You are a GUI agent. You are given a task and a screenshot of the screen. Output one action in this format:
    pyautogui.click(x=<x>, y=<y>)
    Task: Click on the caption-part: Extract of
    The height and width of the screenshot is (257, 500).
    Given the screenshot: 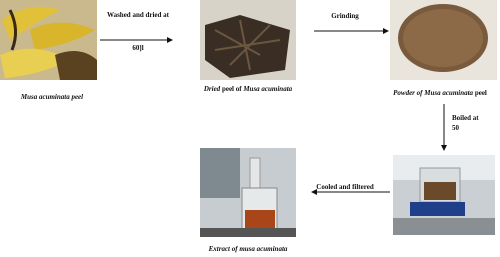 What is the action you would take?
    pyautogui.click(x=224, y=249)
    